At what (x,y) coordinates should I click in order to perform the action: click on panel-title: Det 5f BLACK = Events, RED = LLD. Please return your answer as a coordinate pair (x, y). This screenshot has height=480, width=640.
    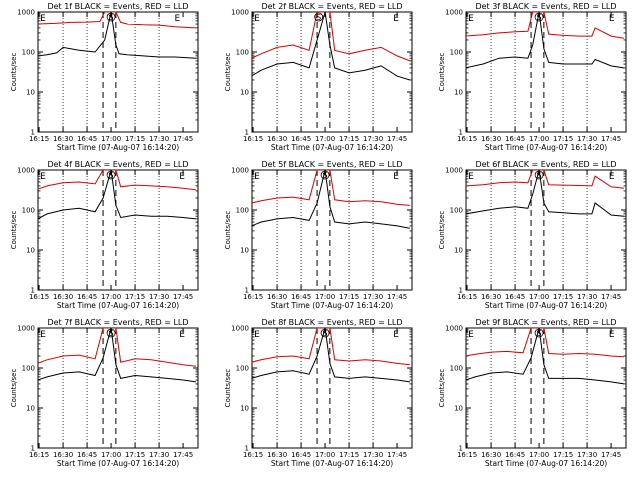
    Looking at the image, I should click on (331, 164).